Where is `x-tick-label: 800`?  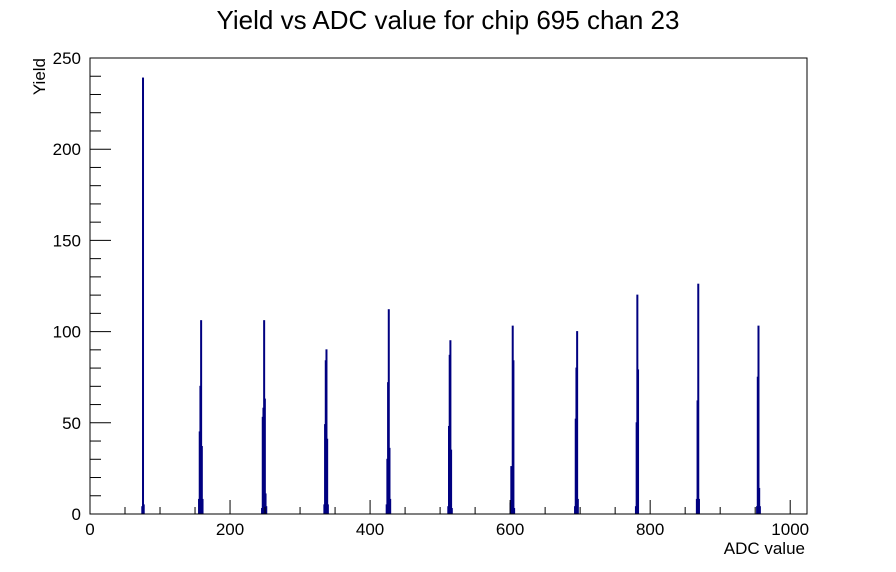
x-tick-label: 800 is located at coordinates (650, 529).